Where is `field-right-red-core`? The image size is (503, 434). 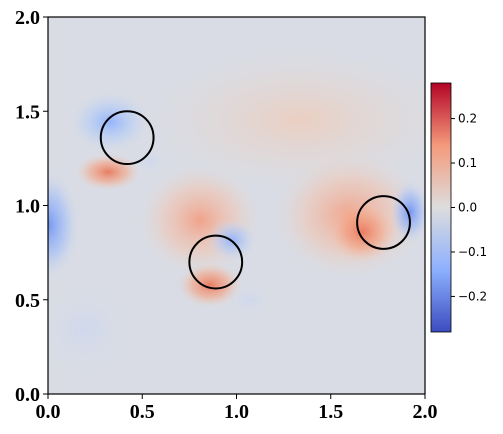 field-right-red-core is located at coordinates (362, 232).